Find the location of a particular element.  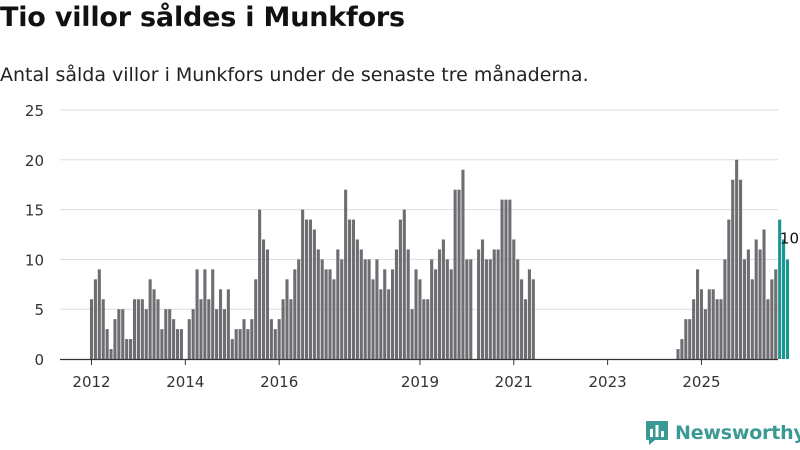

brand: Newsworthy is located at coordinates (722, 433).